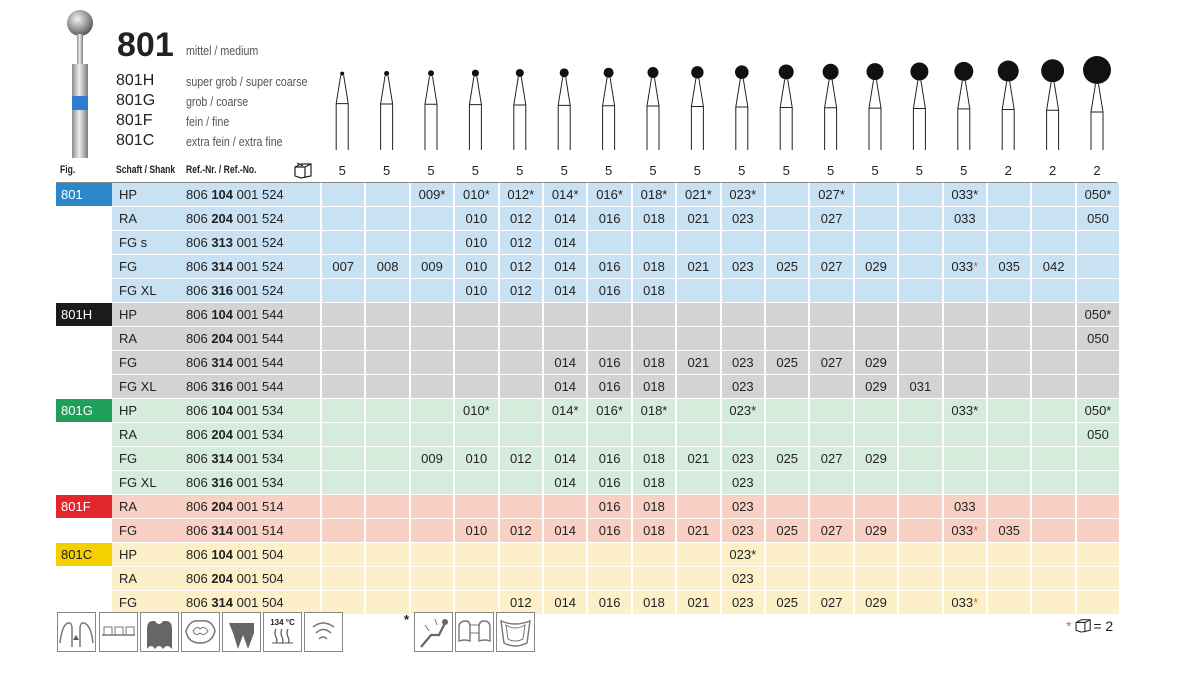 This screenshot has width=1197, height=683. What do you see at coordinates (608, 458) in the screenshot?
I see `size-cell: 016` at bounding box center [608, 458].